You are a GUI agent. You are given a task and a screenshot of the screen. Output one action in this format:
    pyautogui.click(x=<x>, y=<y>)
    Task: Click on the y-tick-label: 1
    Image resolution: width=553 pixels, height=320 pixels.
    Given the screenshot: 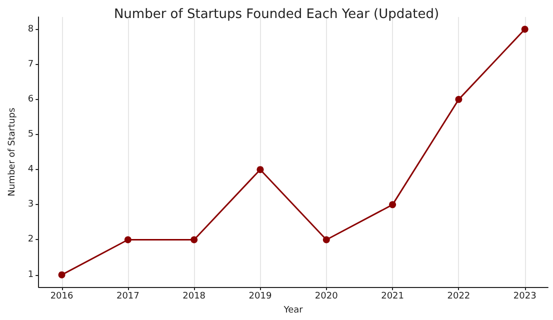 What is the action you would take?
    pyautogui.click(x=31, y=275)
    